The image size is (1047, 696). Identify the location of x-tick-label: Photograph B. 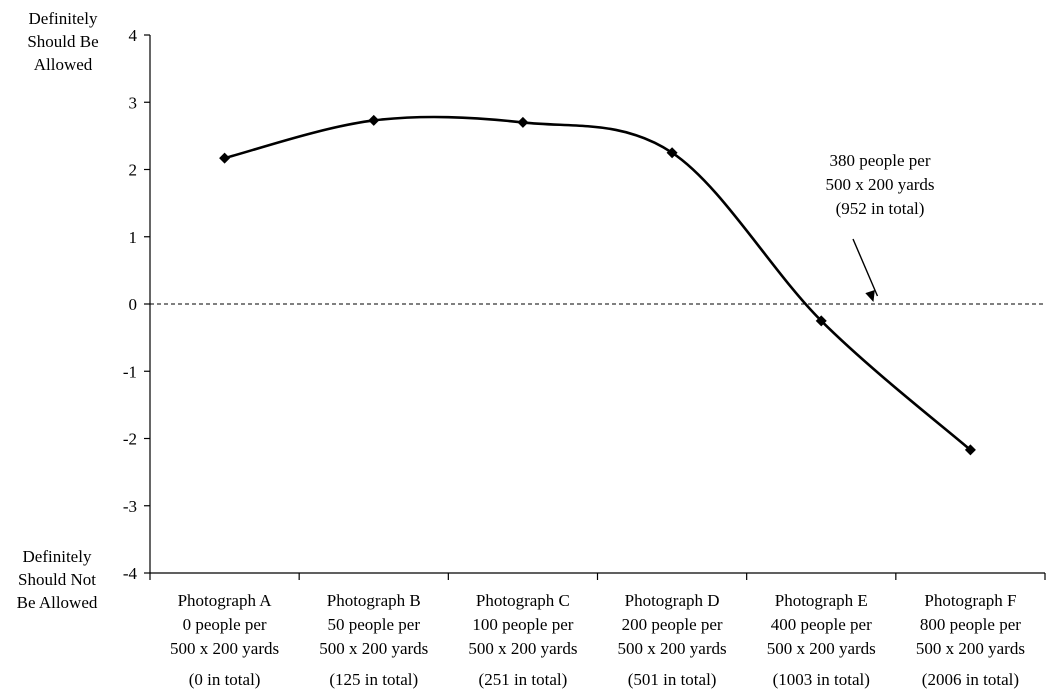
(374, 600).